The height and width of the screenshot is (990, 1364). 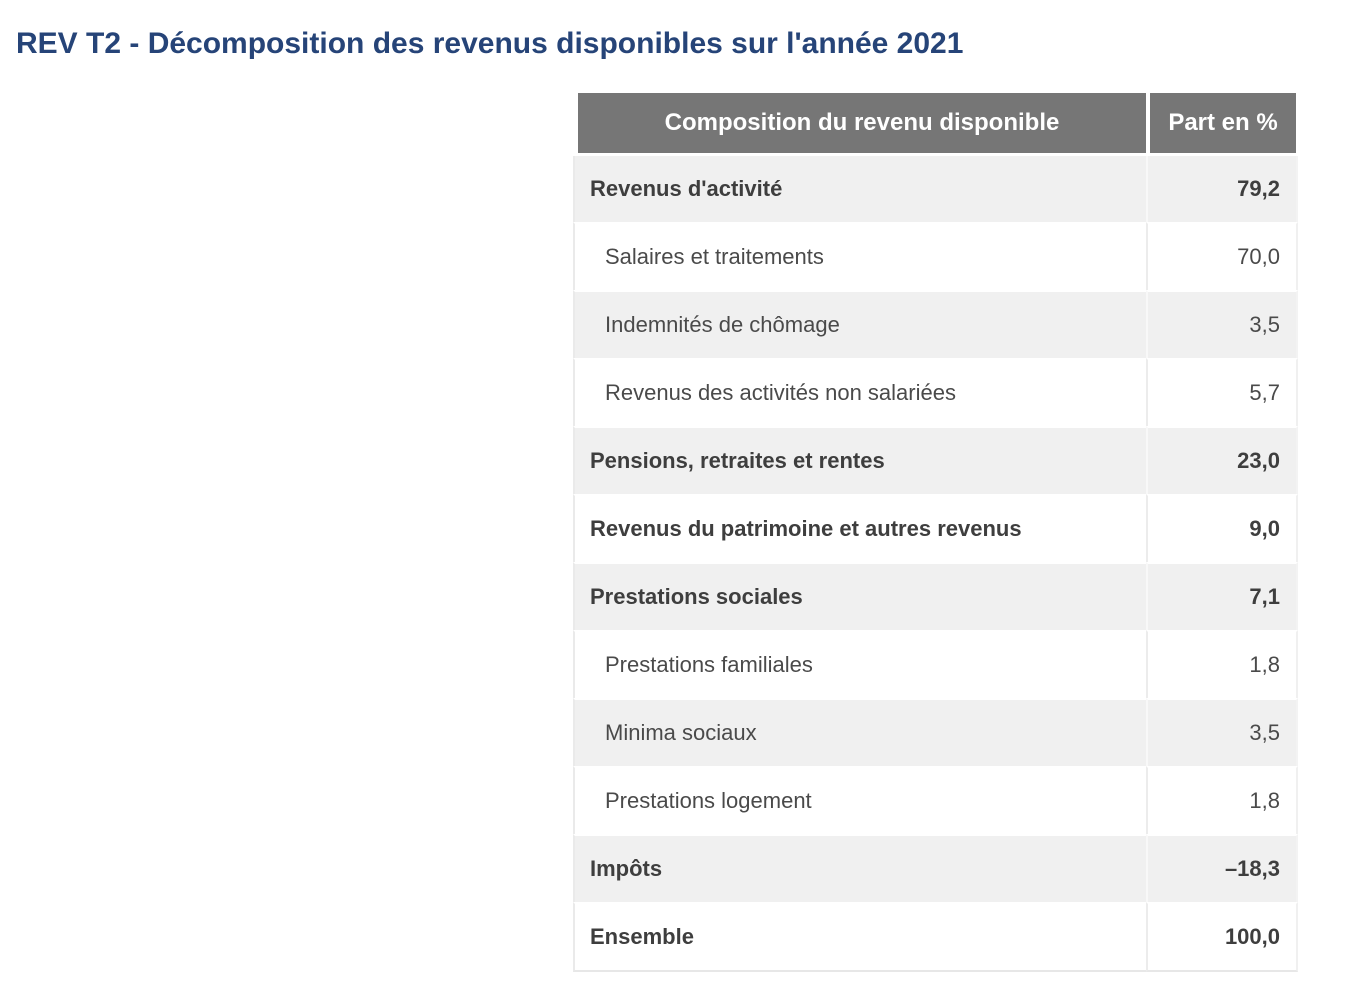 What do you see at coordinates (1222, 937) in the screenshot?
I see `row-value: 100,0` at bounding box center [1222, 937].